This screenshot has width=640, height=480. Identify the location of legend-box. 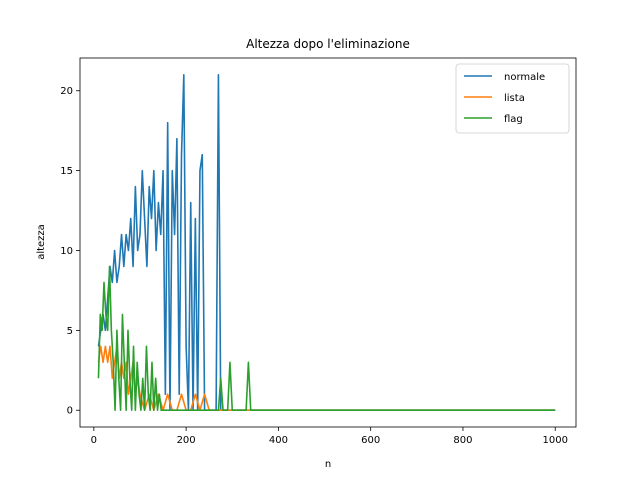
(512, 98).